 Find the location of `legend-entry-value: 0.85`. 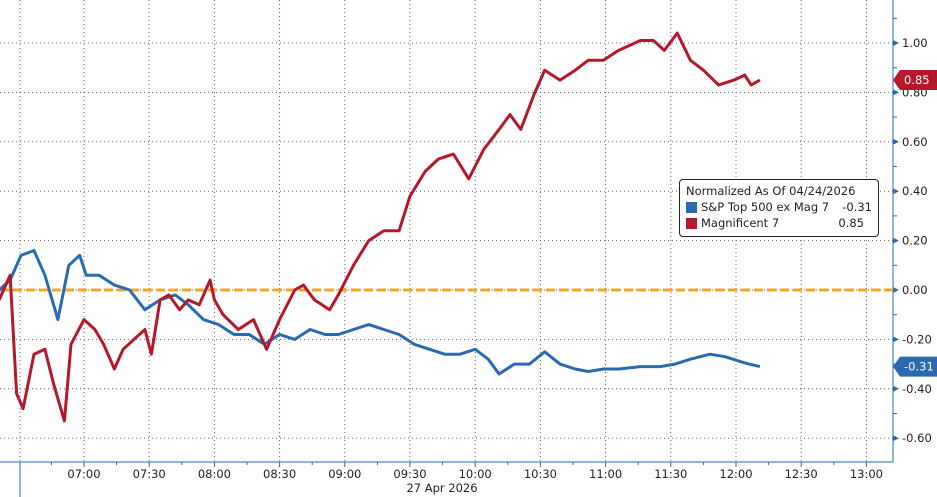

legend-entry-value: 0.85 is located at coordinates (851, 223).